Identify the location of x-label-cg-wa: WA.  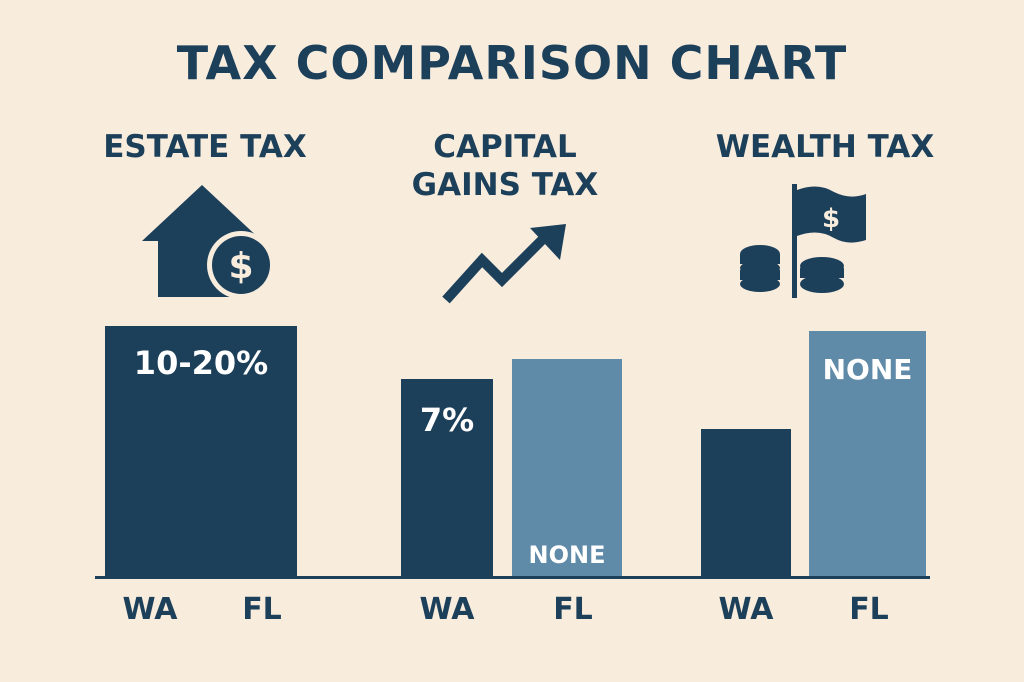
(447, 609).